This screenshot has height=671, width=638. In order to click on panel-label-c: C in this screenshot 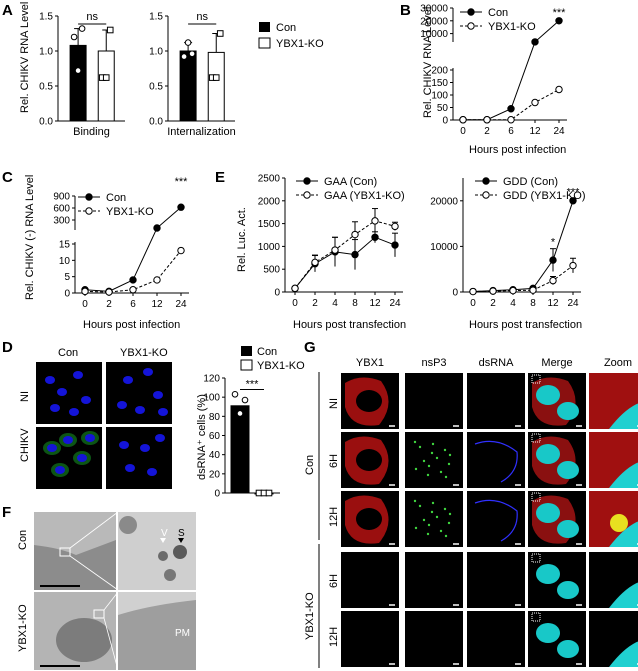, I will do `click(7, 177)`.